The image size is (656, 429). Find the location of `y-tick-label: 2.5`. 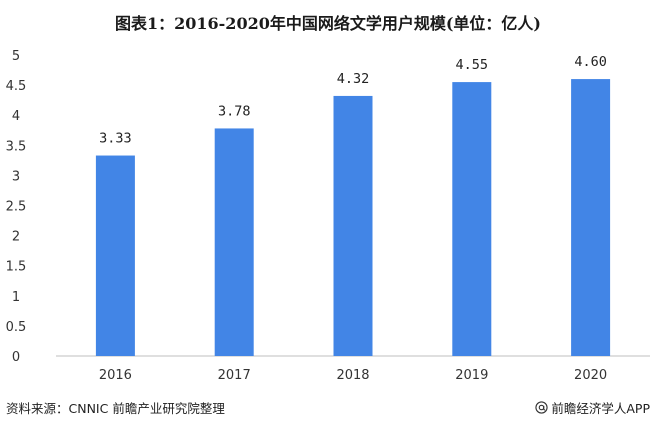

y-tick-label: 2.5 is located at coordinates (16, 207).